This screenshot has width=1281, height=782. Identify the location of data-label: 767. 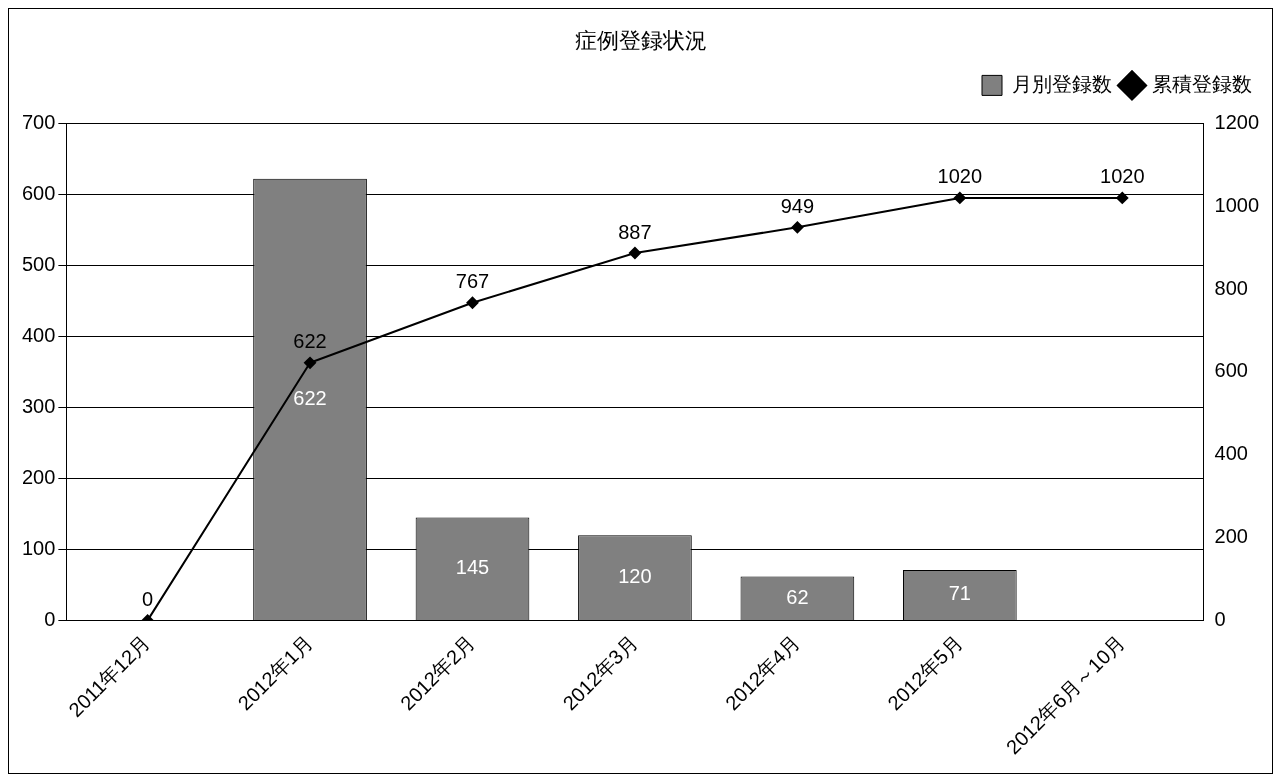
(472, 281).